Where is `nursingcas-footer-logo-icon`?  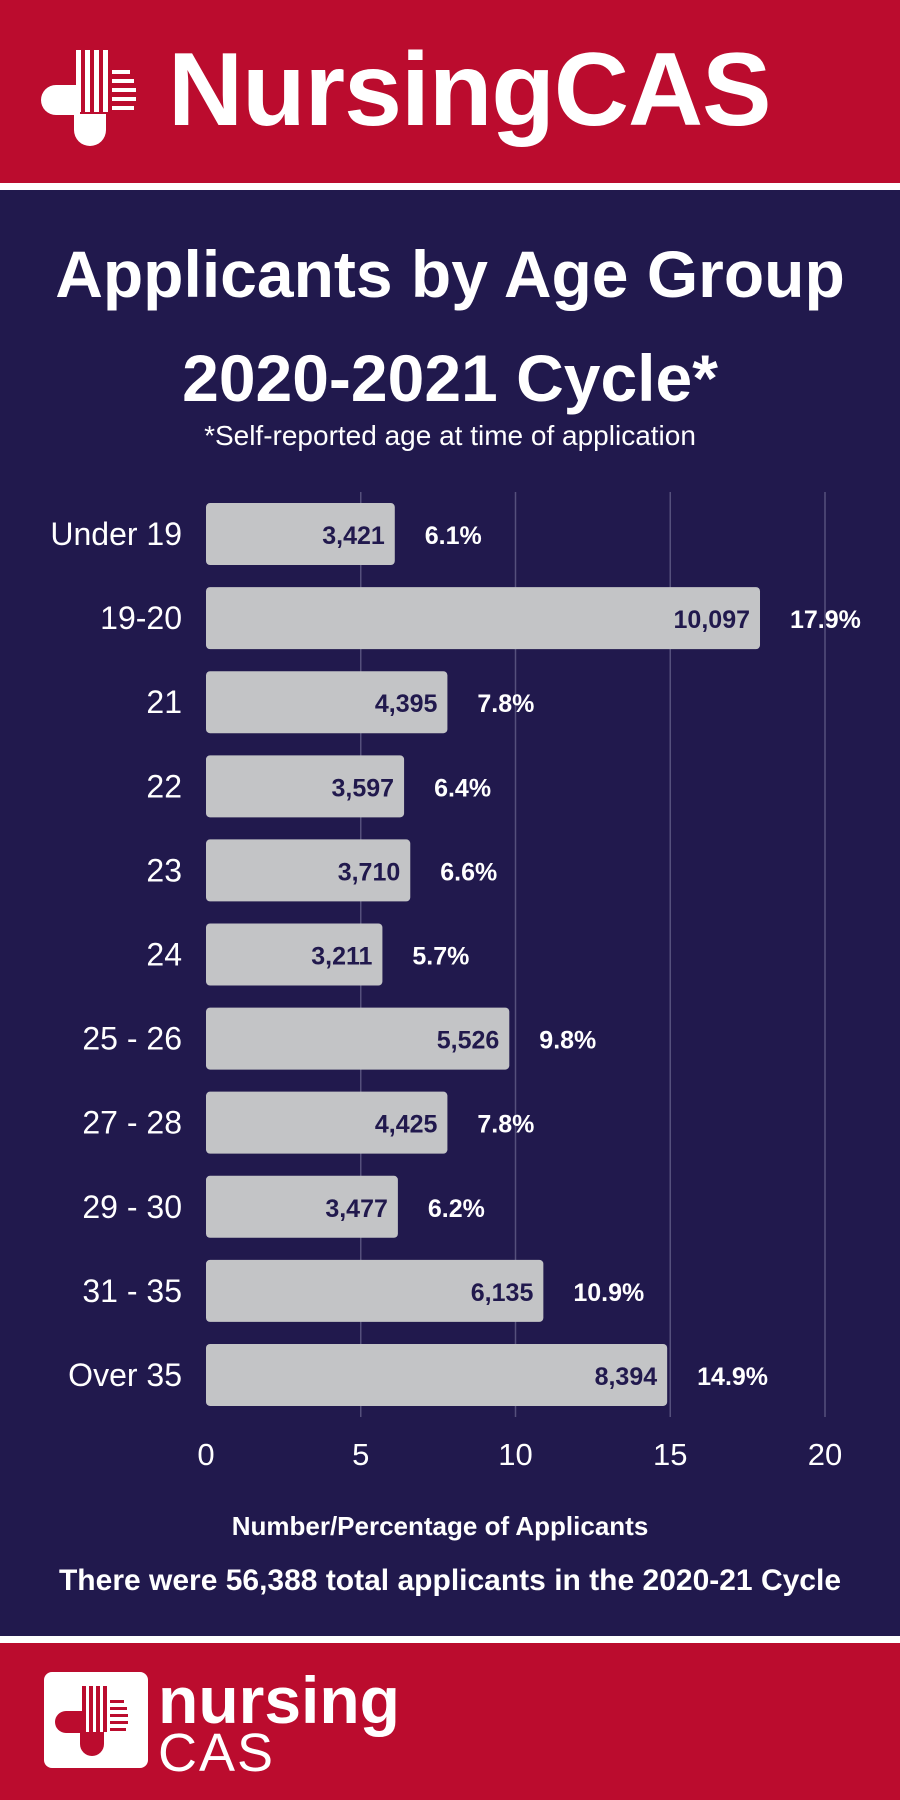 nursingcas-footer-logo-icon is located at coordinates (96, 1720).